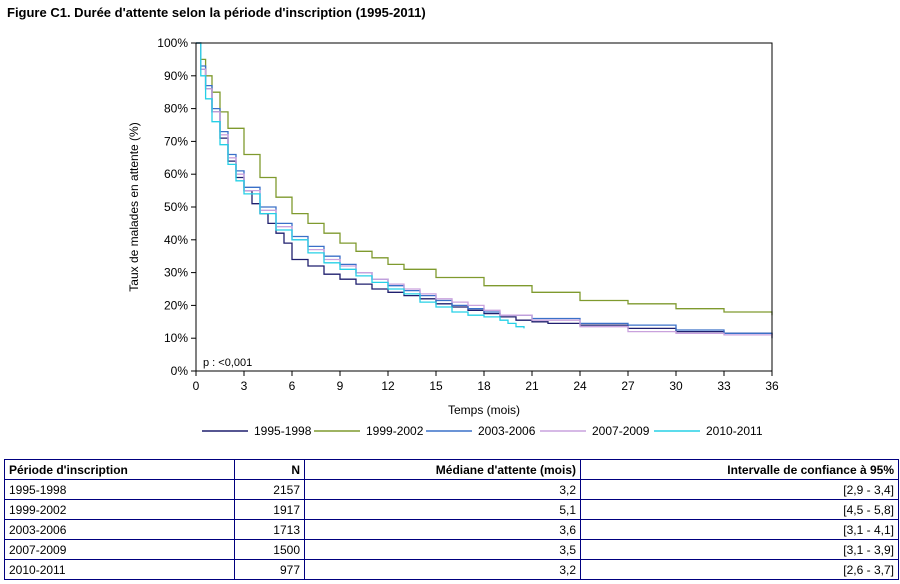 Image resolution: width=900 pixels, height=584 pixels. Describe the element at coordinates (176, 240) in the screenshot. I see `y-tick-label: 40%` at that location.